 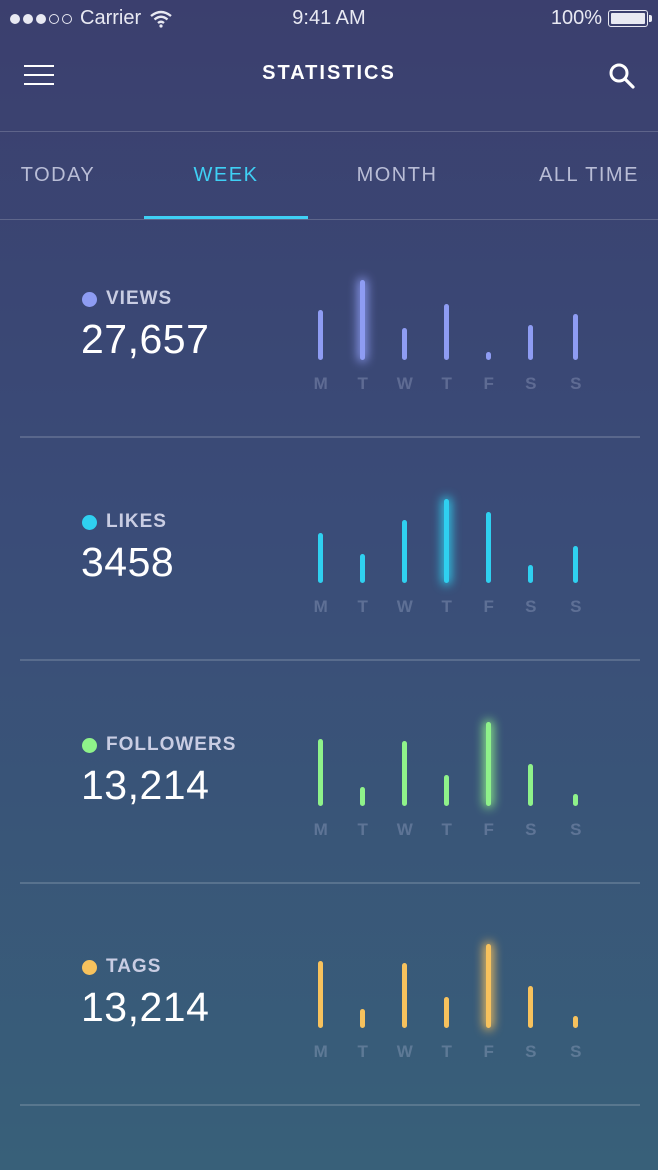 What do you see at coordinates (226, 175) in the screenshot?
I see `tab-week: WEEK` at bounding box center [226, 175].